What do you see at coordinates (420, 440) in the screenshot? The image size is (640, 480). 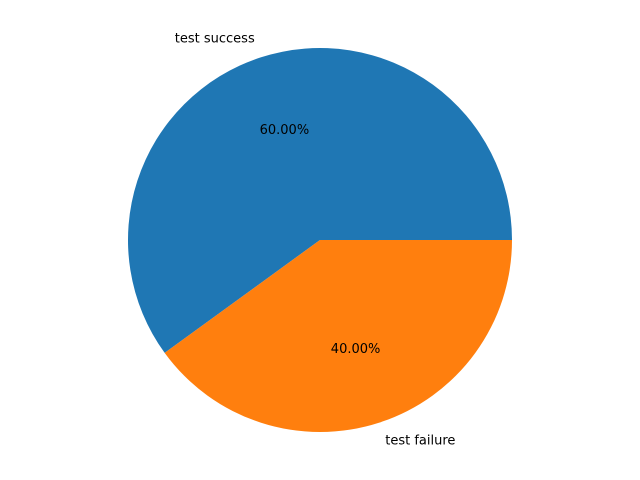 I see `slice-category-label: test failure` at bounding box center [420, 440].